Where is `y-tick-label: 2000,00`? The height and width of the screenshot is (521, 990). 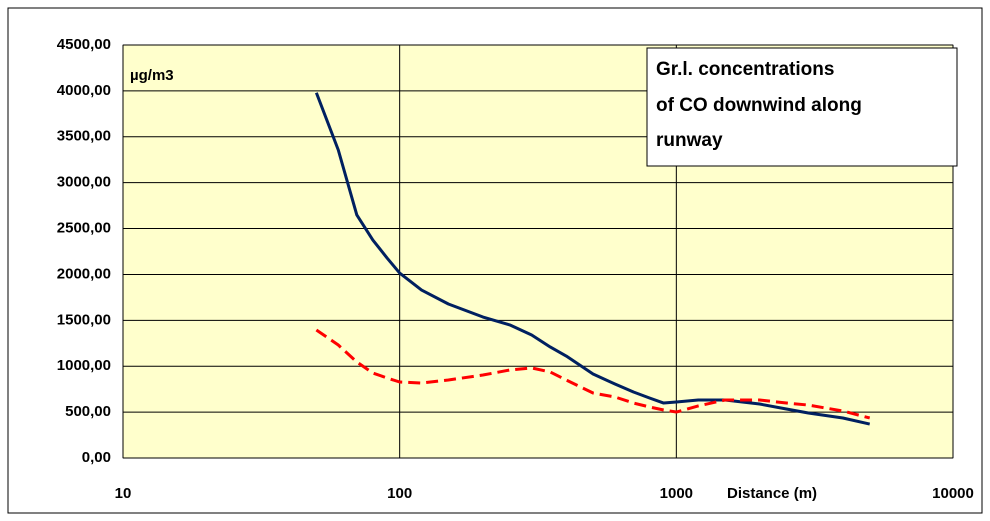 y-tick-label: 2000,00 is located at coordinates (84, 273).